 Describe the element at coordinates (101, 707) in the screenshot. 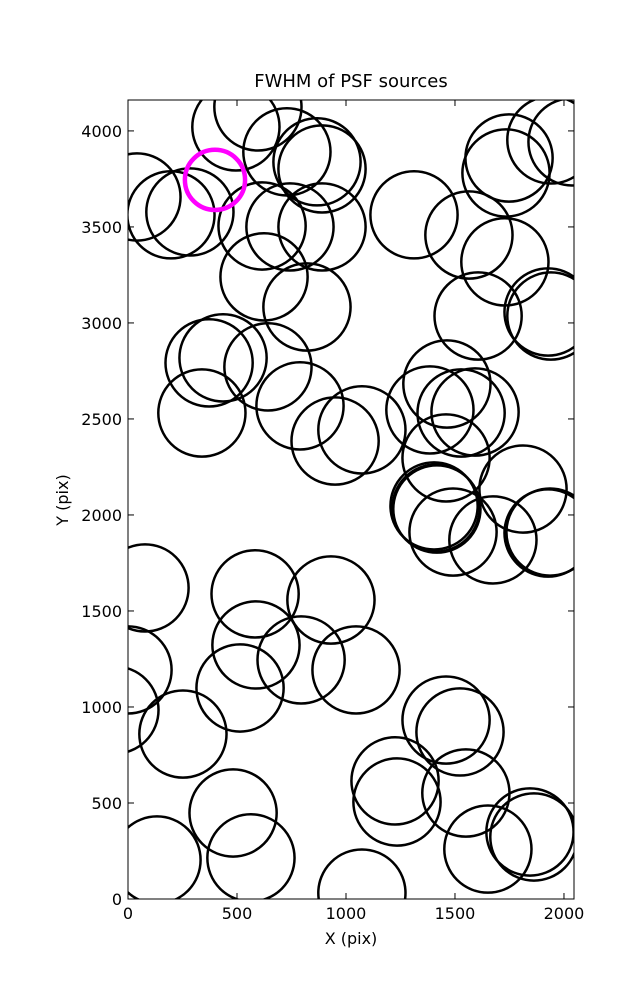

I see `y-tick-label: 1000` at that location.